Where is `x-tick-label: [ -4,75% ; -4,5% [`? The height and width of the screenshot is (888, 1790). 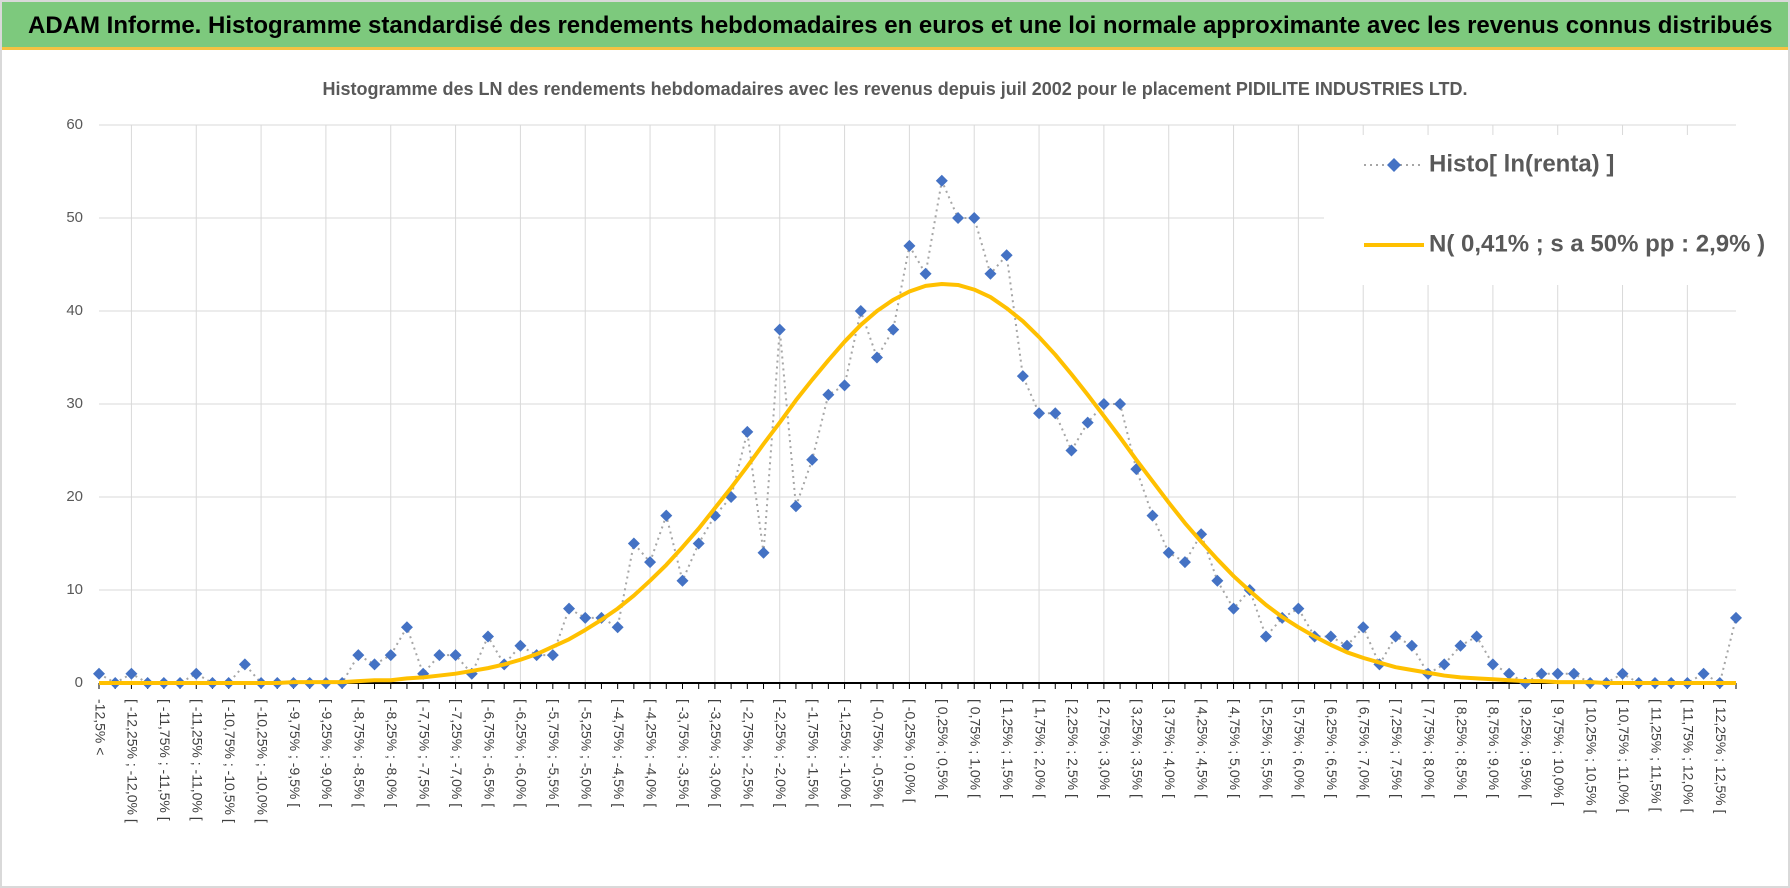
x-tick-label: [ -4,75% ; -4,5% [ is located at coordinates (619, 753).